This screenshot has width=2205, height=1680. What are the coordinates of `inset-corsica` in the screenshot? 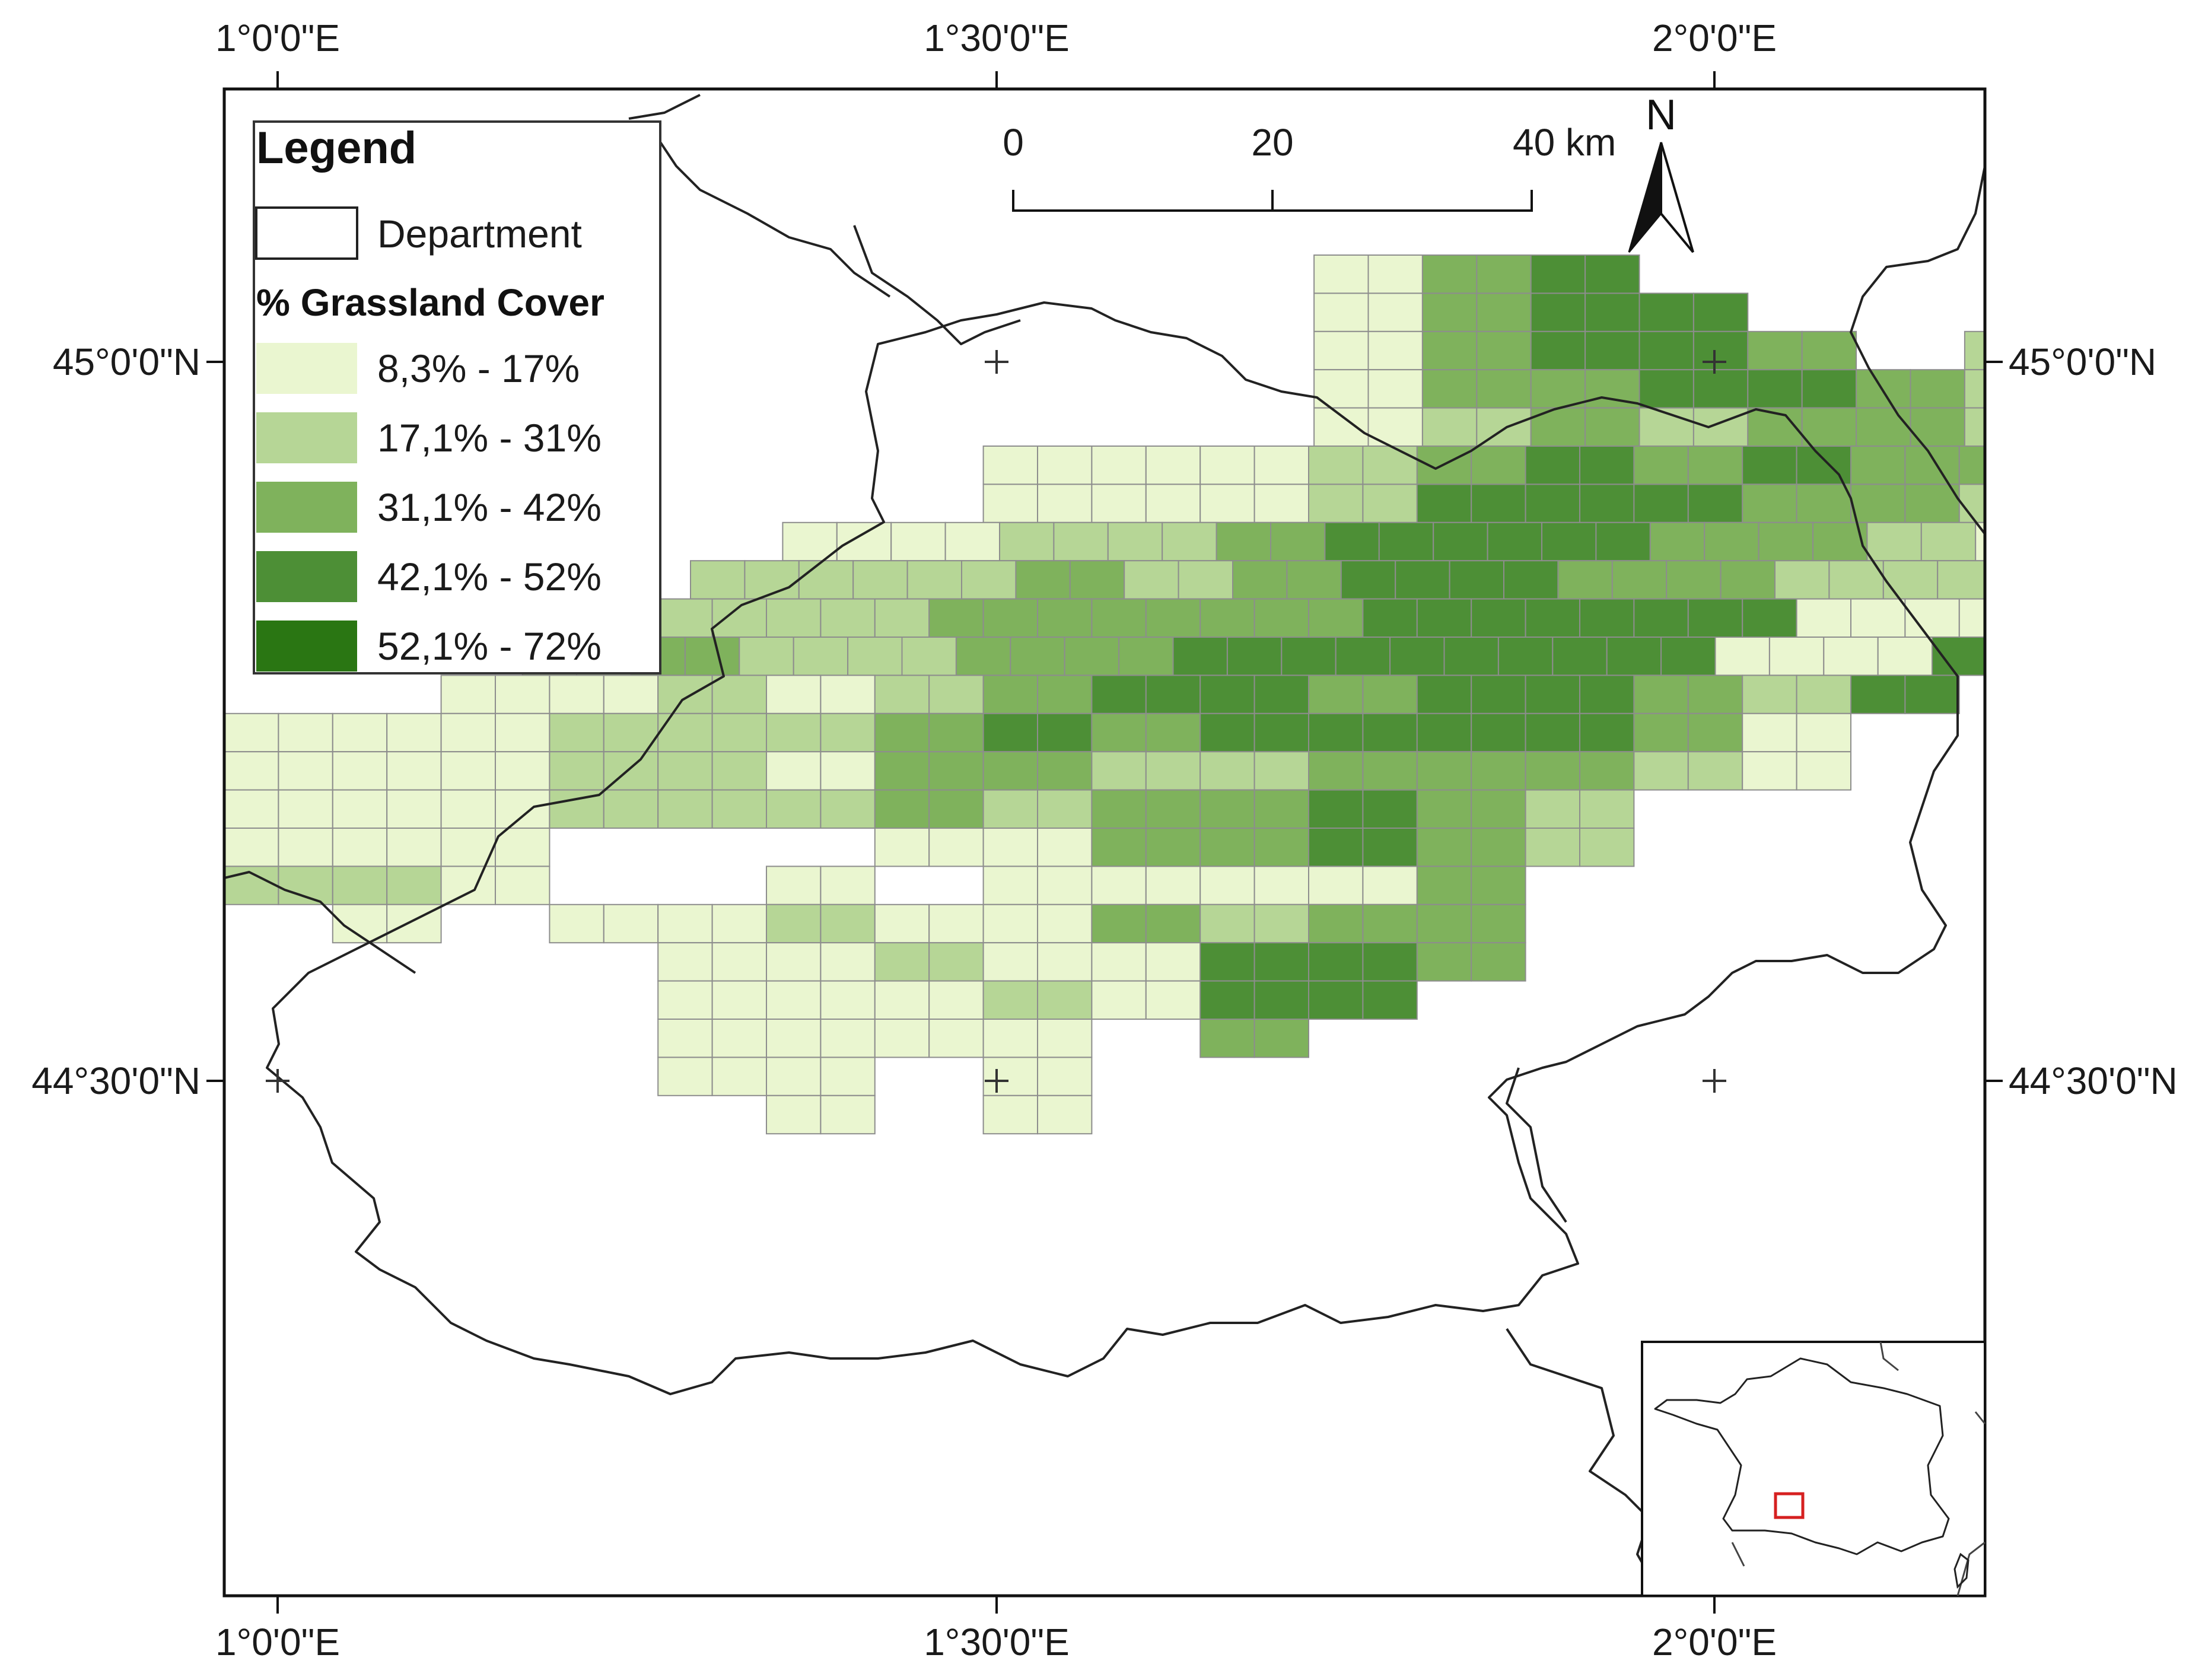 It's located at (1961, 1570).